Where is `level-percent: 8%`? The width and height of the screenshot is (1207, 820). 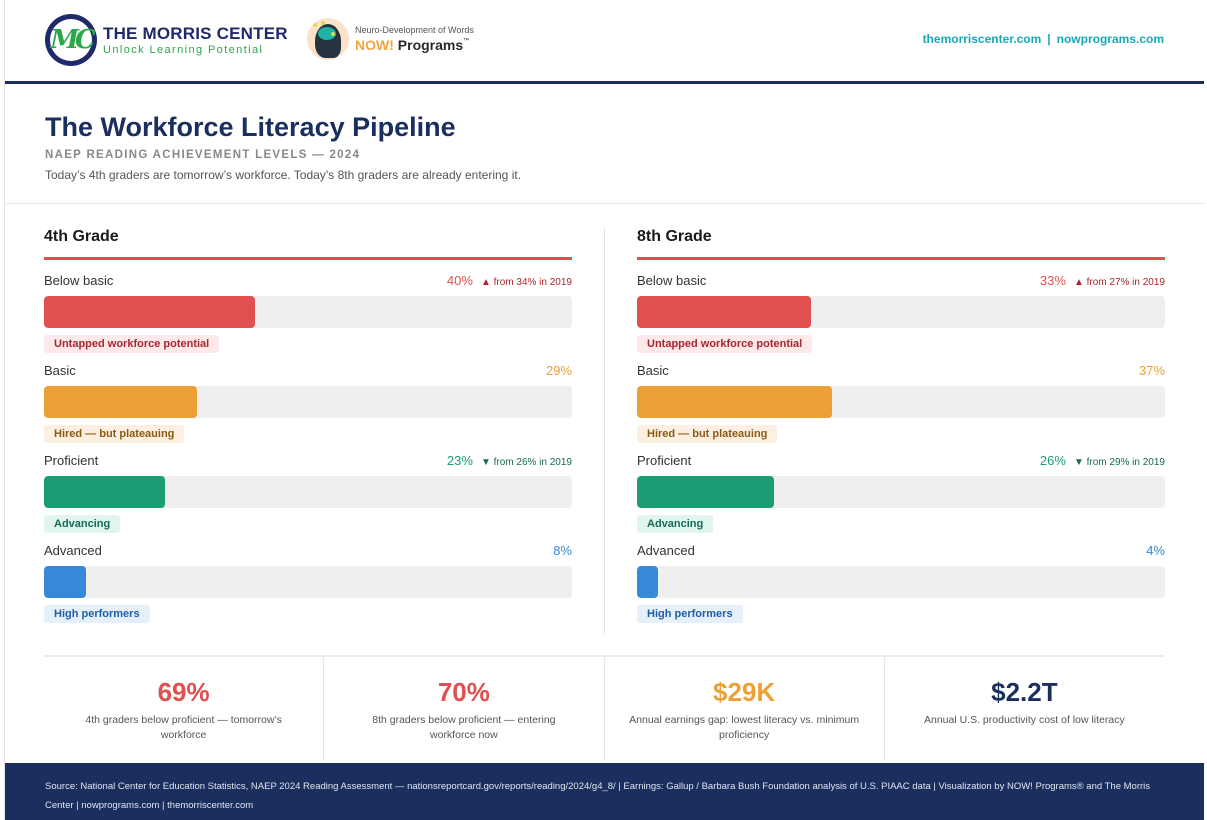 level-percent: 8% is located at coordinates (562, 550).